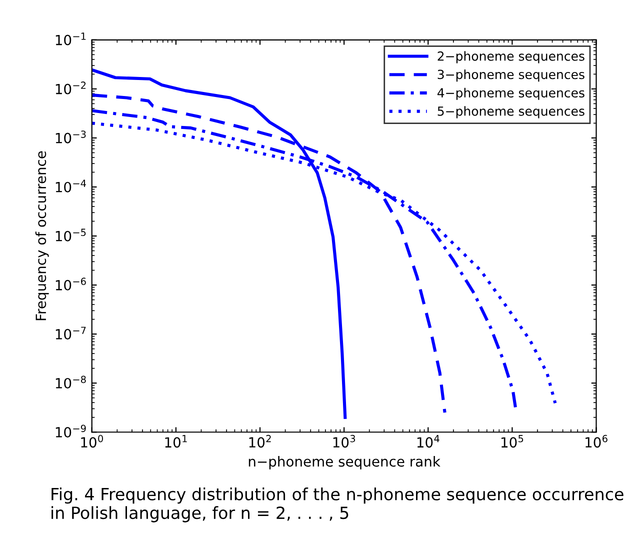 The height and width of the screenshot is (554, 625). I want to click on x-tick-label: 10$^{5}$, so click(512, 441).